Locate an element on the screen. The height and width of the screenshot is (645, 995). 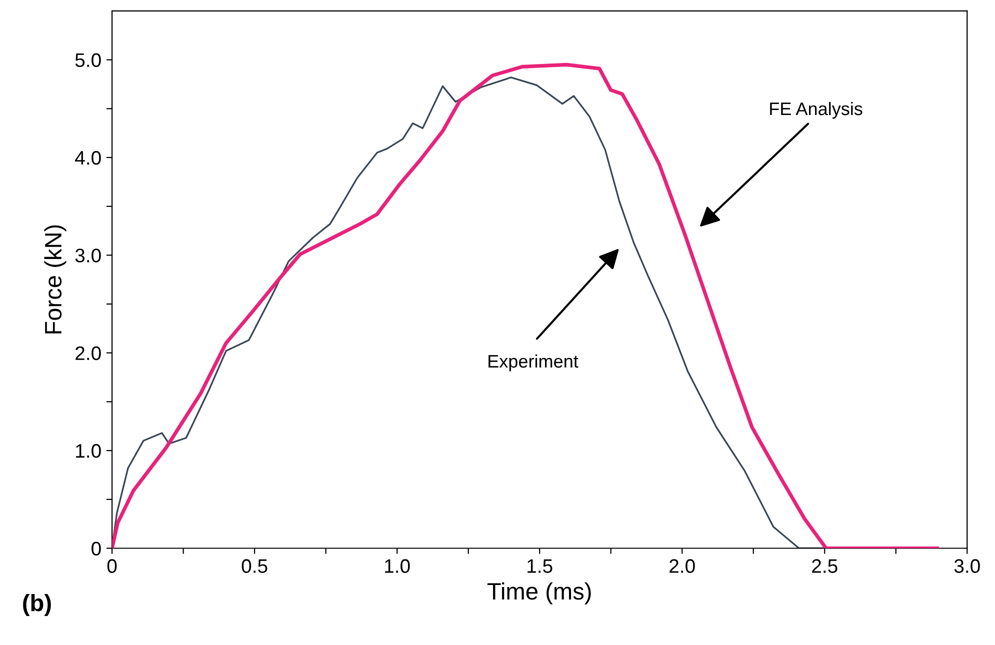
x-tick-label: 2.5 is located at coordinates (825, 566).